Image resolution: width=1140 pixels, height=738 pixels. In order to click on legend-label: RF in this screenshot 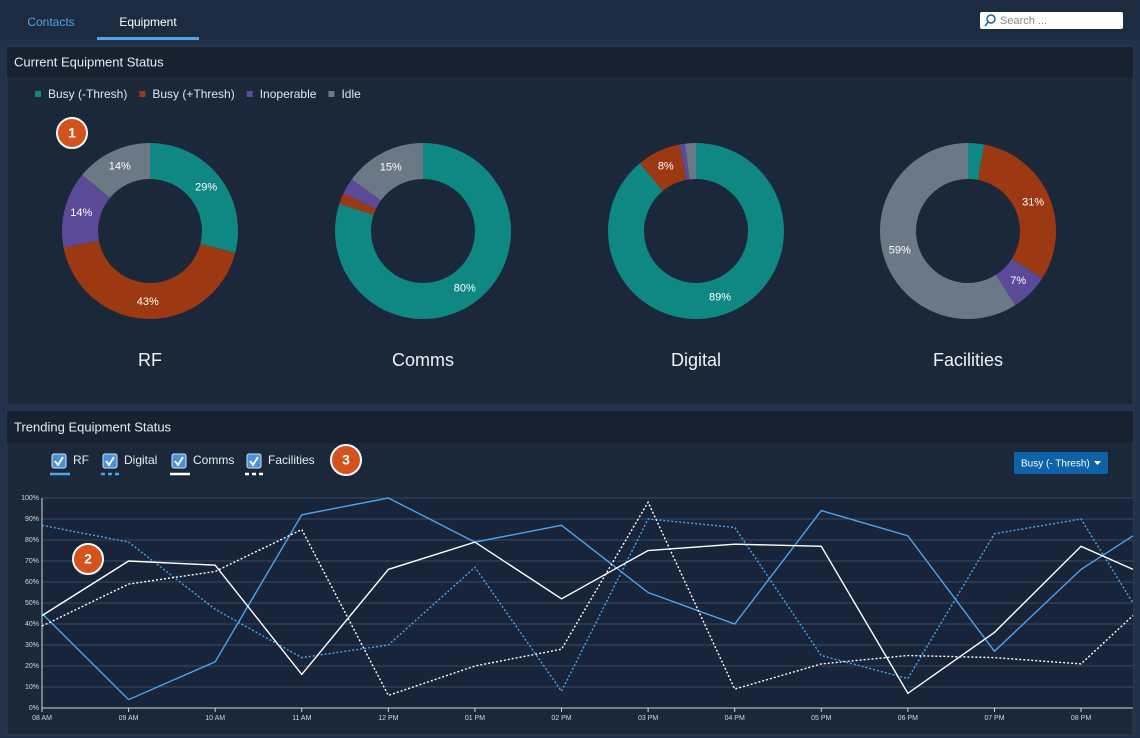, I will do `click(81, 460)`.